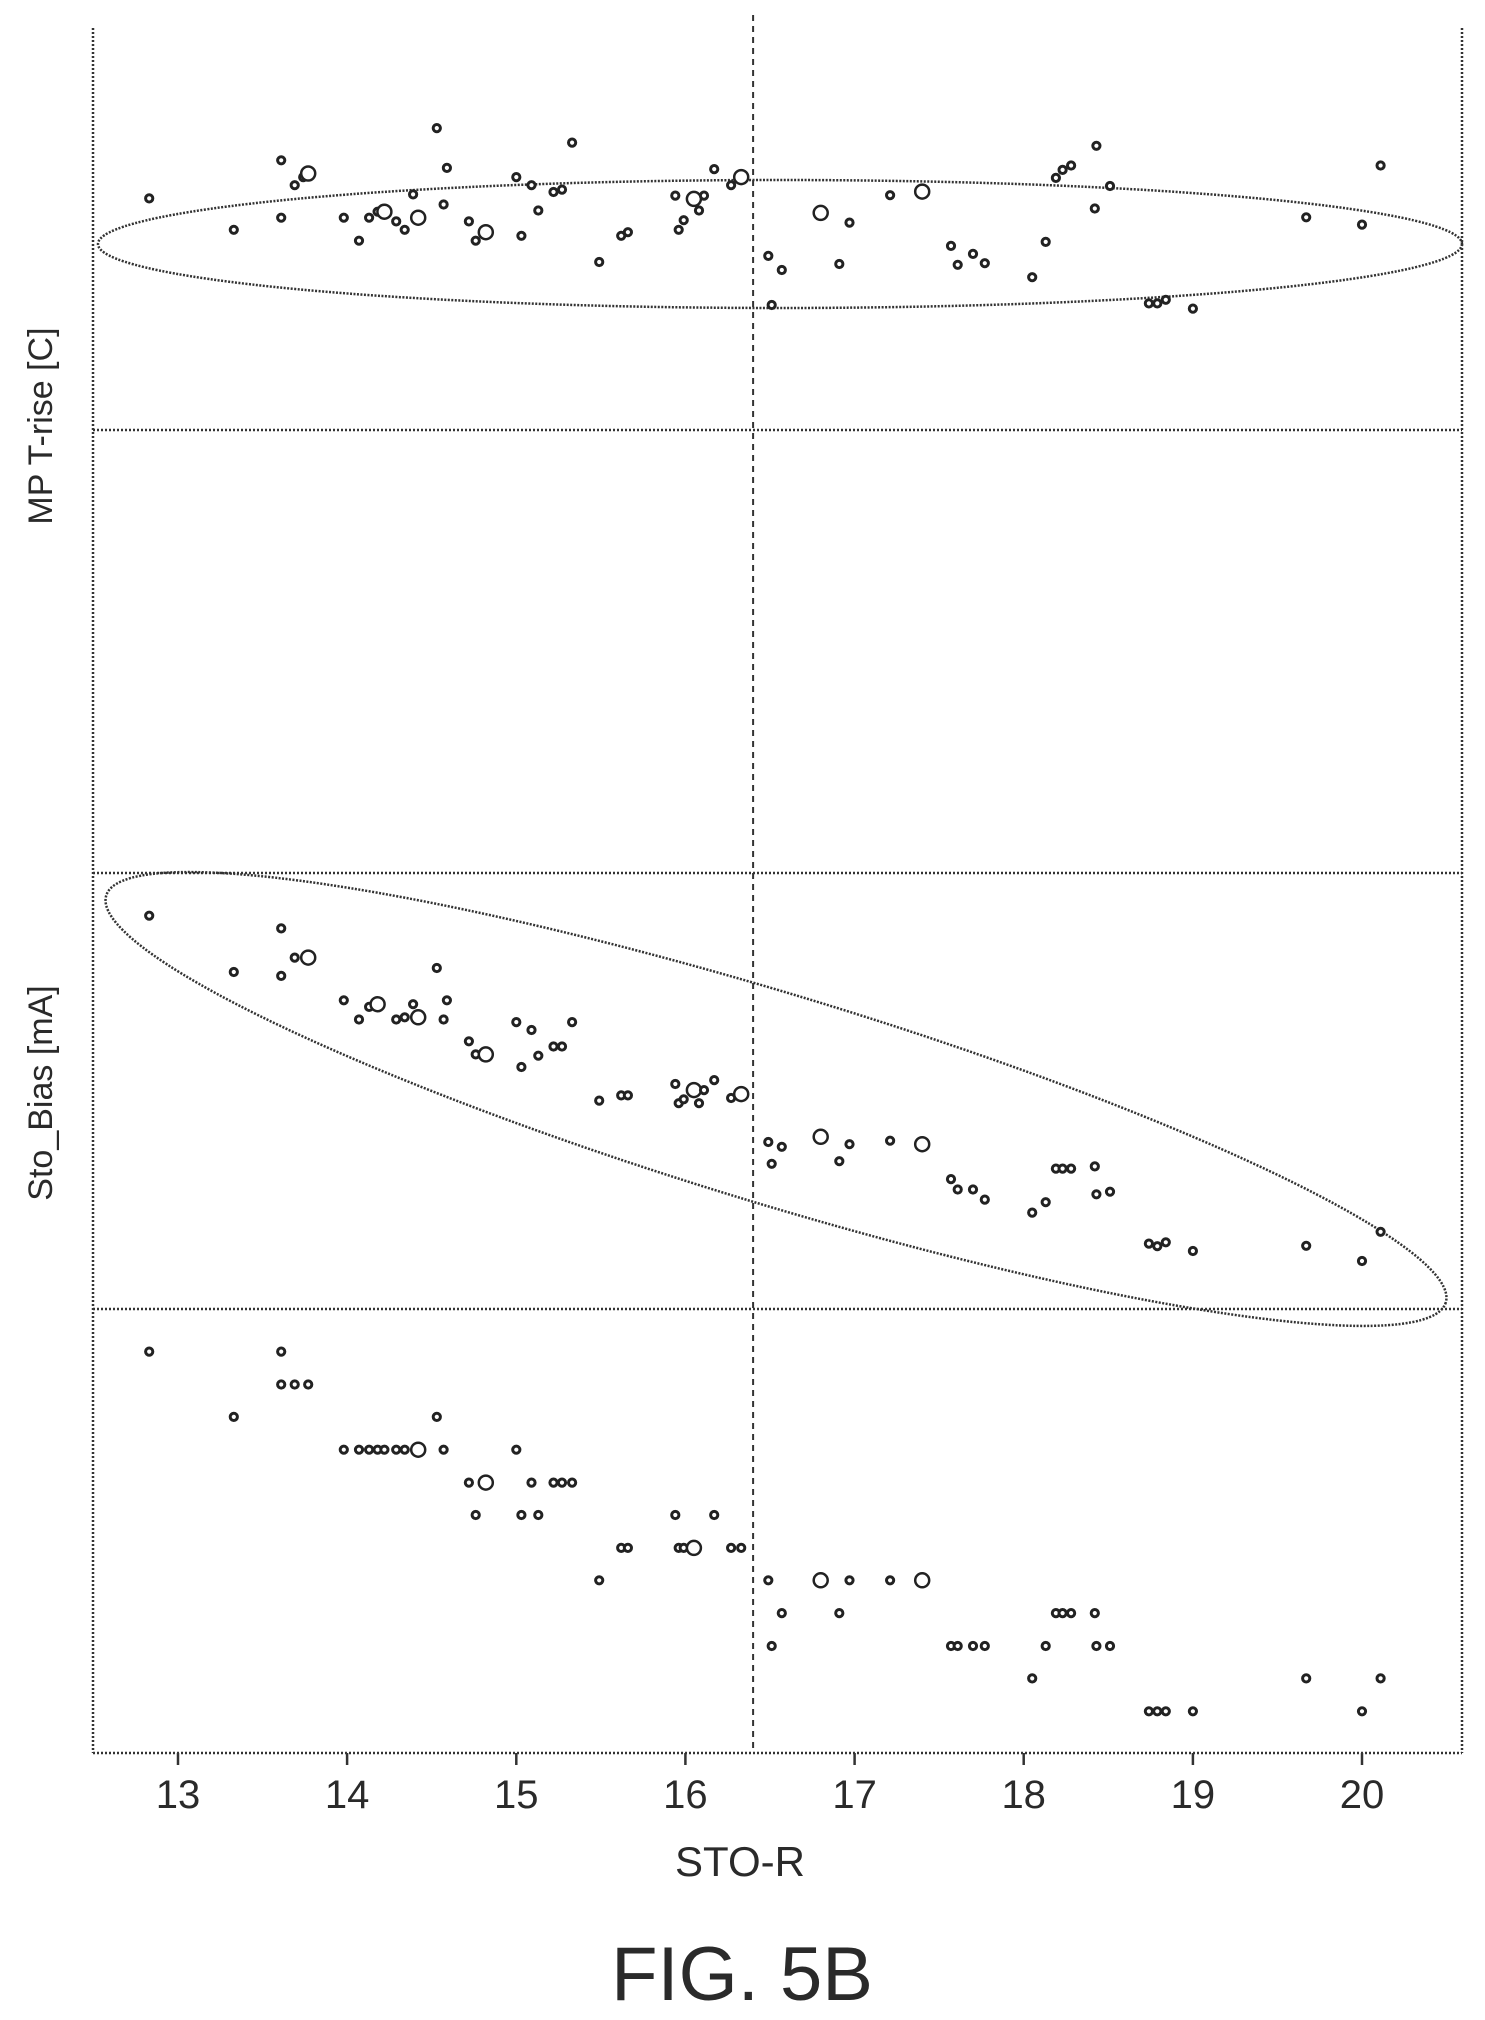 The image size is (1485, 2020). Describe the element at coordinates (770, 1785) in the screenshot. I see `x-axis-ticks: 13 14 15 16 17 18 19 20` at that location.